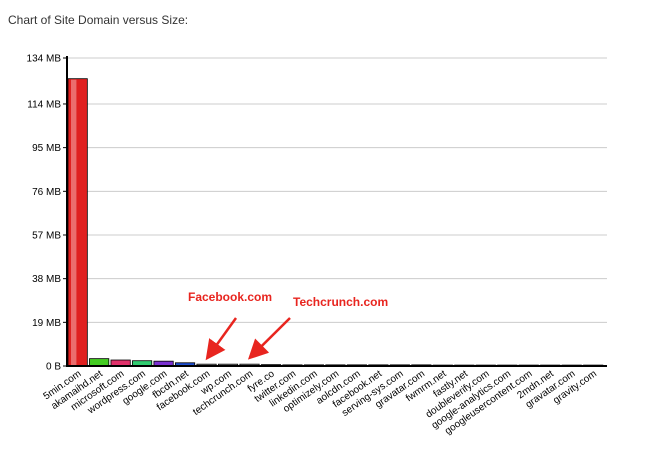 Image resolution: width=645 pixels, height=463 pixels. What do you see at coordinates (46, 235) in the screenshot?
I see `y-tick-label: 57 MB` at bounding box center [46, 235].